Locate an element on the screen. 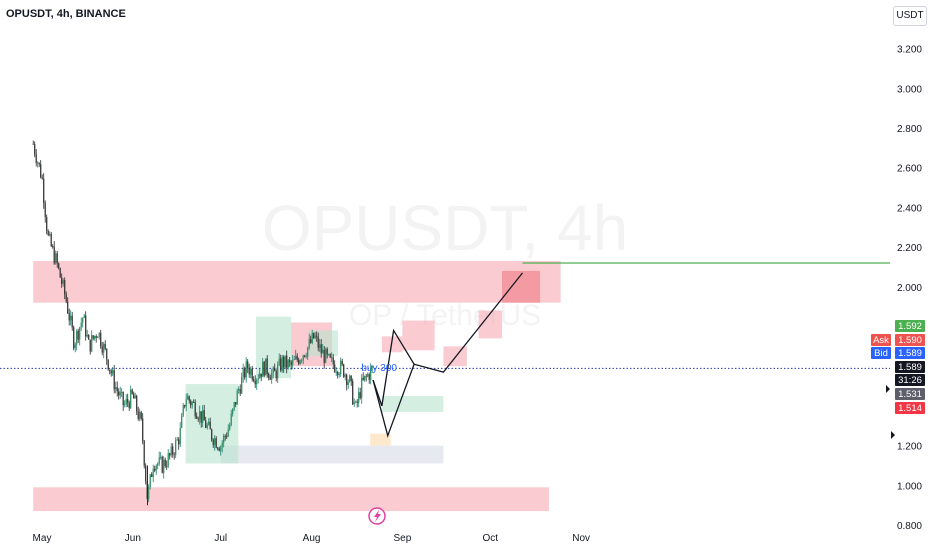 The height and width of the screenshot is (555, 932). zone-gray-zone is located at coordinates (332, 454).